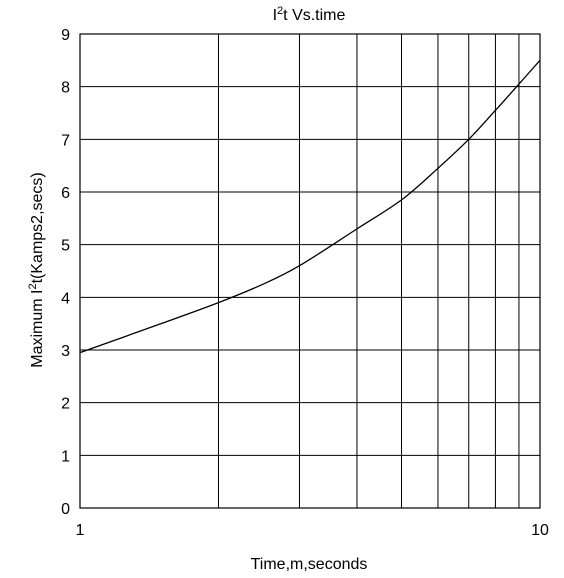 The image size is (564, 578). What do you see at coordinates (65, 351) in the screenshot?
I see `y-tick-label: 3` at bounding box center [65, 351].